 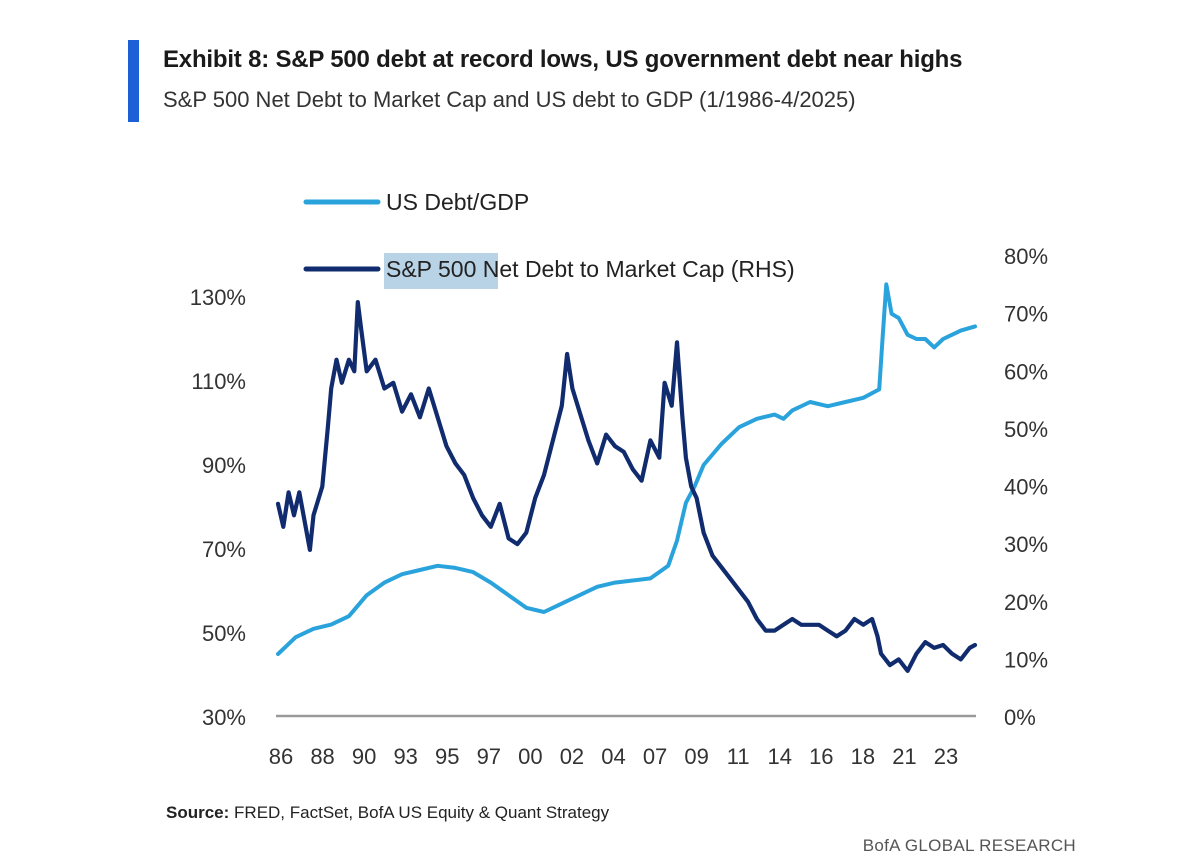 I want to click on right-axis-tick-label: 20%, so click(x=1026, y=602).